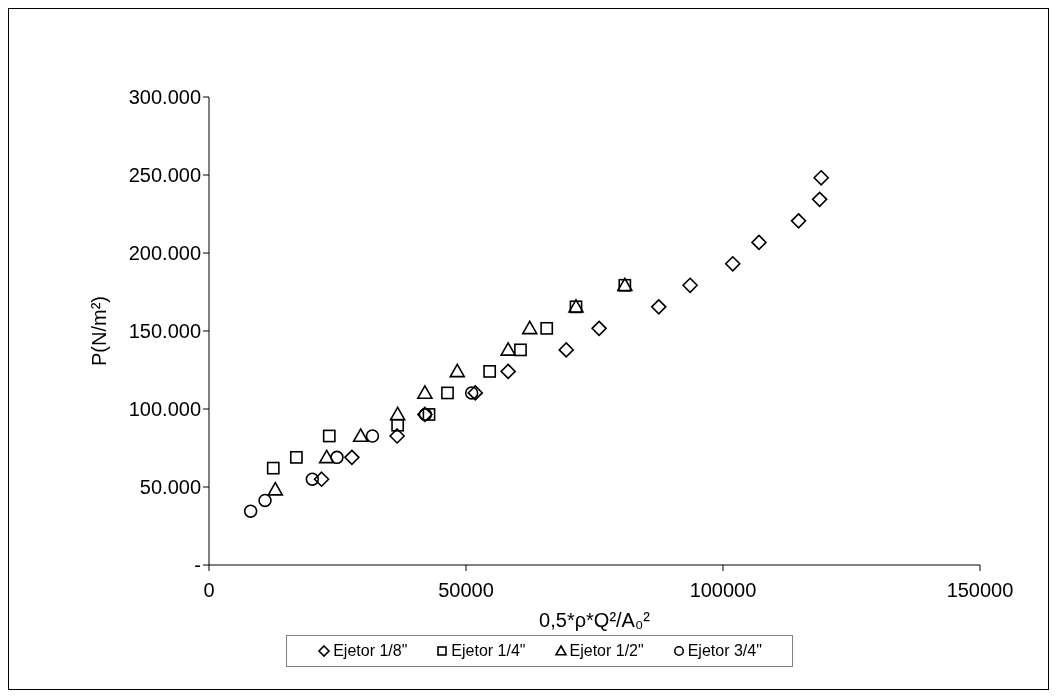 This screenshot has width=1057, height=698. Describe the element at coordinates (466, 590) in the screenshot. I see `x-tick-label: 50000` at that location.